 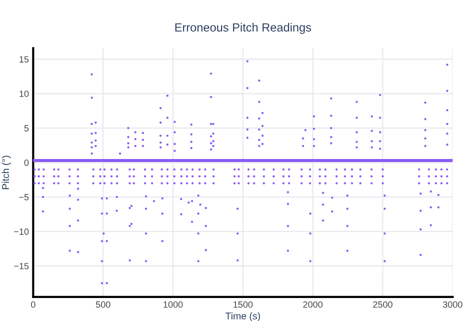 What do you see at coordinates (243, 304) in the screenshot?
I see `x-tick-label: 1500` at bounding box center [243, 304].